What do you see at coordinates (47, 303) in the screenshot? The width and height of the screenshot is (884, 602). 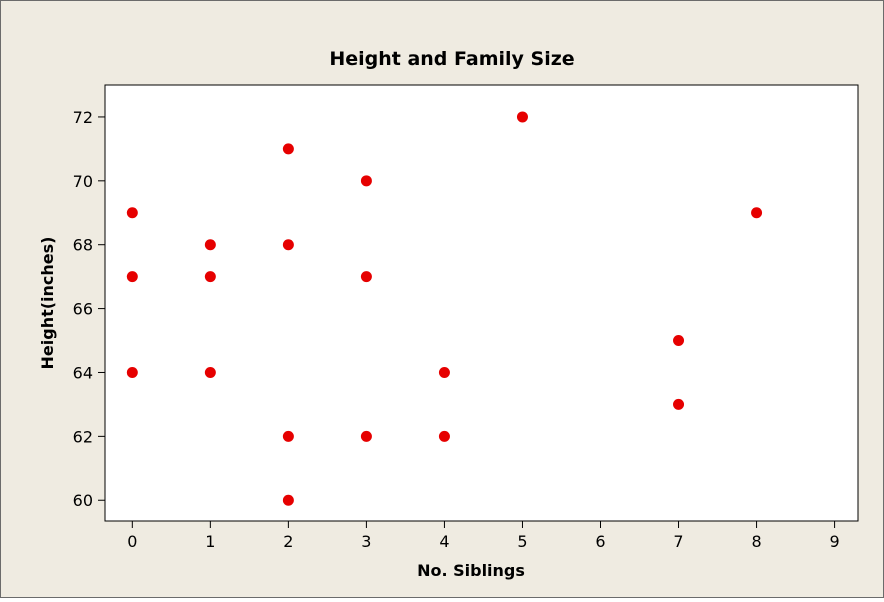 I see `y-axis-label: Height(inches)` at bounding box center [47, 303].